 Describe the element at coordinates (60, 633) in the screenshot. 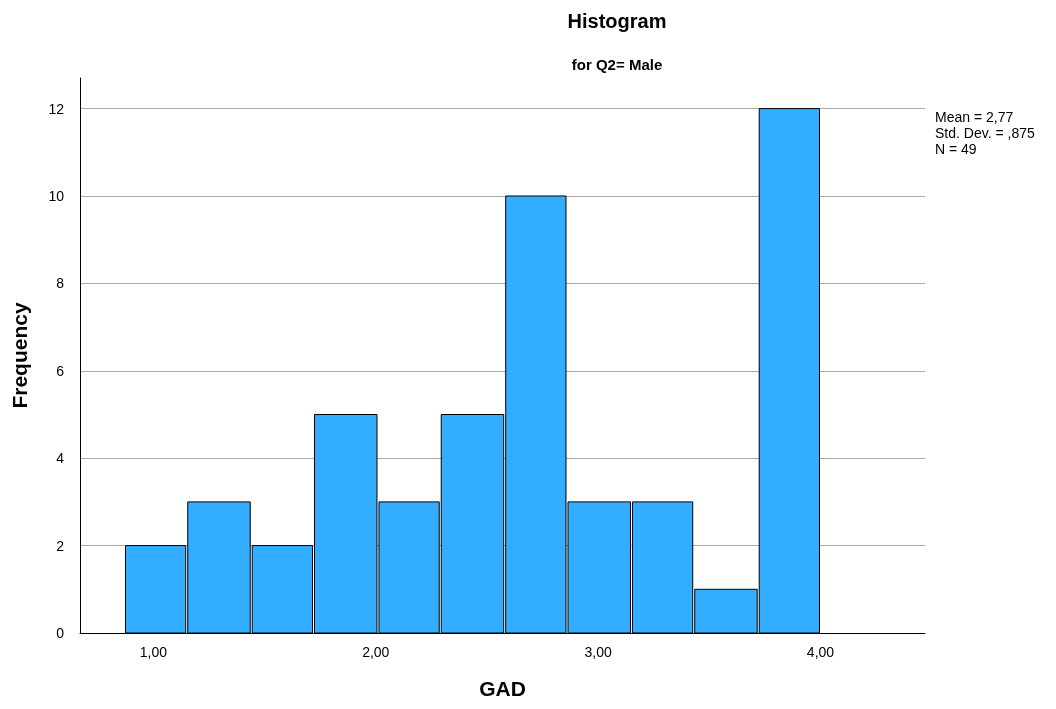

I see `y-tick-label: 0` at that location.